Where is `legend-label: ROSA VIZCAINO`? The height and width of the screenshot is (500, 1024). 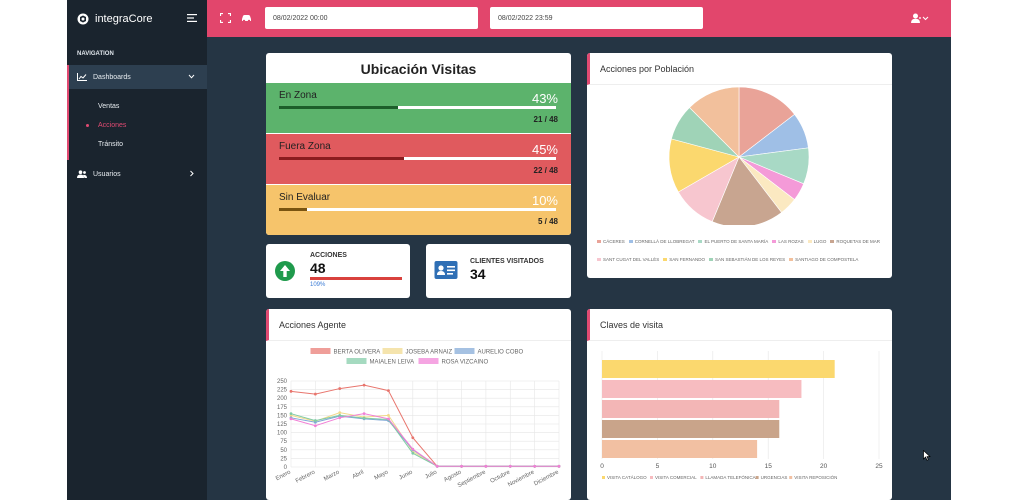
legend-label: ROSA VIZCAINO is located at coordinates (465, 363).